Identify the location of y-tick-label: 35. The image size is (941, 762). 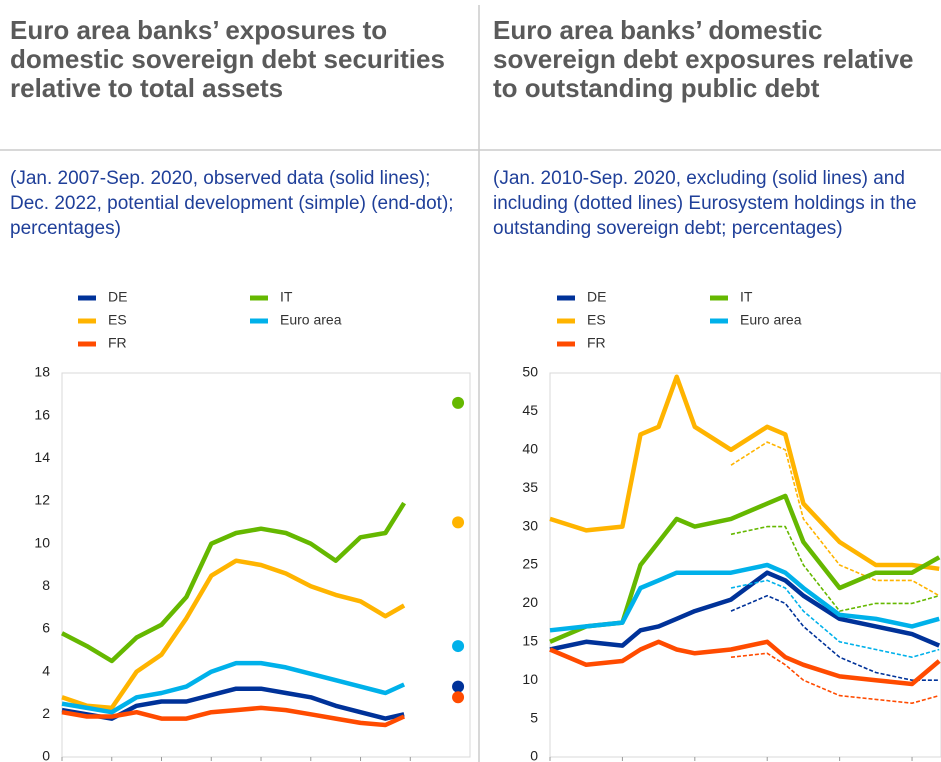
(530, 487).